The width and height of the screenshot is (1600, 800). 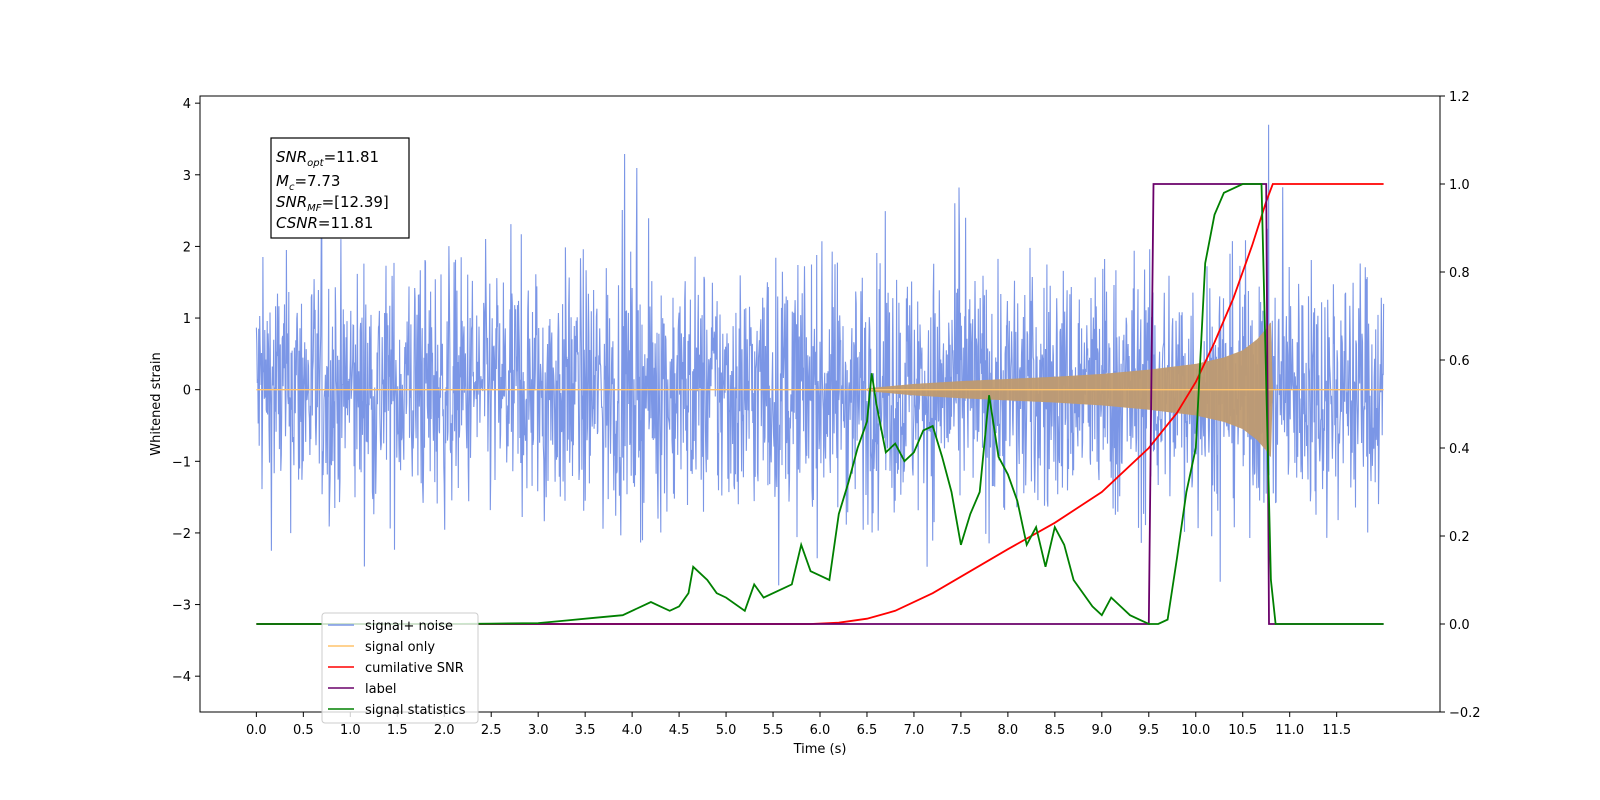 What do you see at coordinates (415, 710) in the screenshot?
I see `legend-label-signal-statistics: signal statistics` at bounding box center [415, 710].